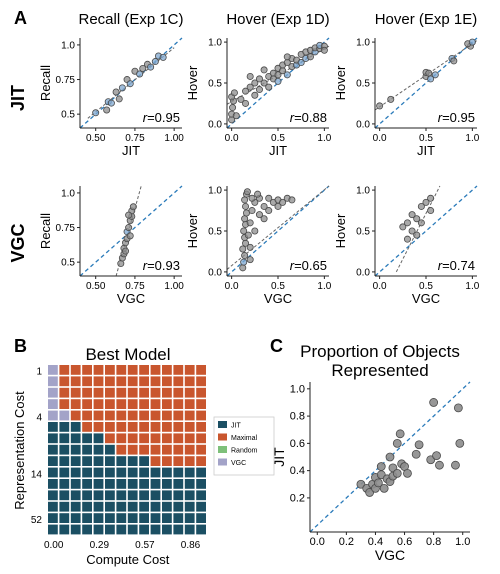 This screenshot has width=500, height=574. Describe the element at coordinates (18, 242) in the screenshot. I see `row-label-vgc: VGC` at that location.